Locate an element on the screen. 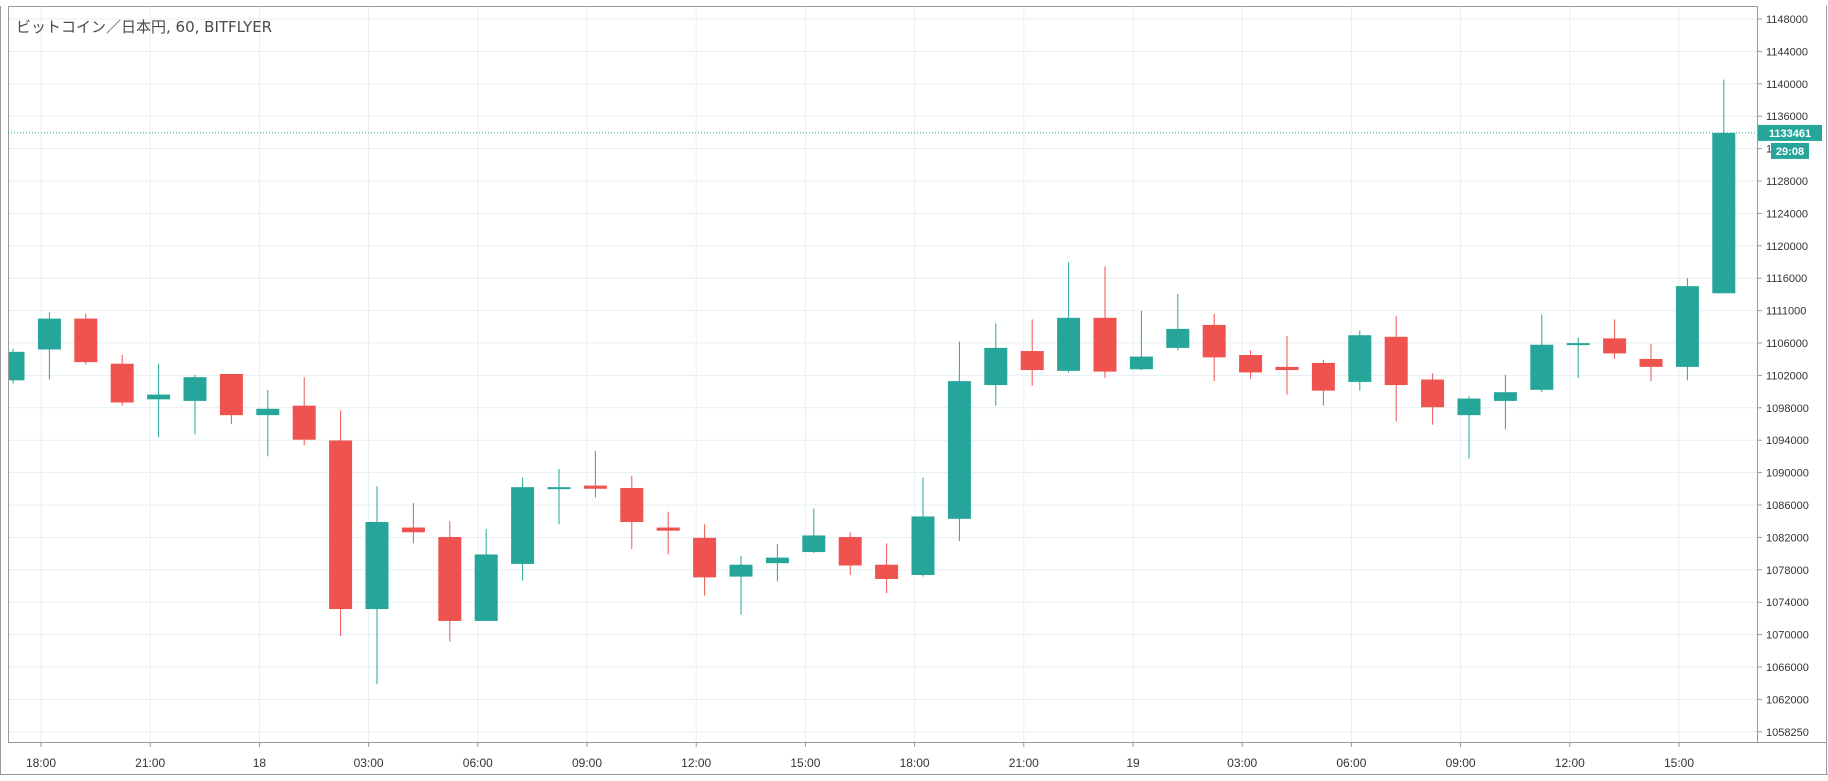  y-tick-label: 1094000 is located at coordinates (1787, 441).